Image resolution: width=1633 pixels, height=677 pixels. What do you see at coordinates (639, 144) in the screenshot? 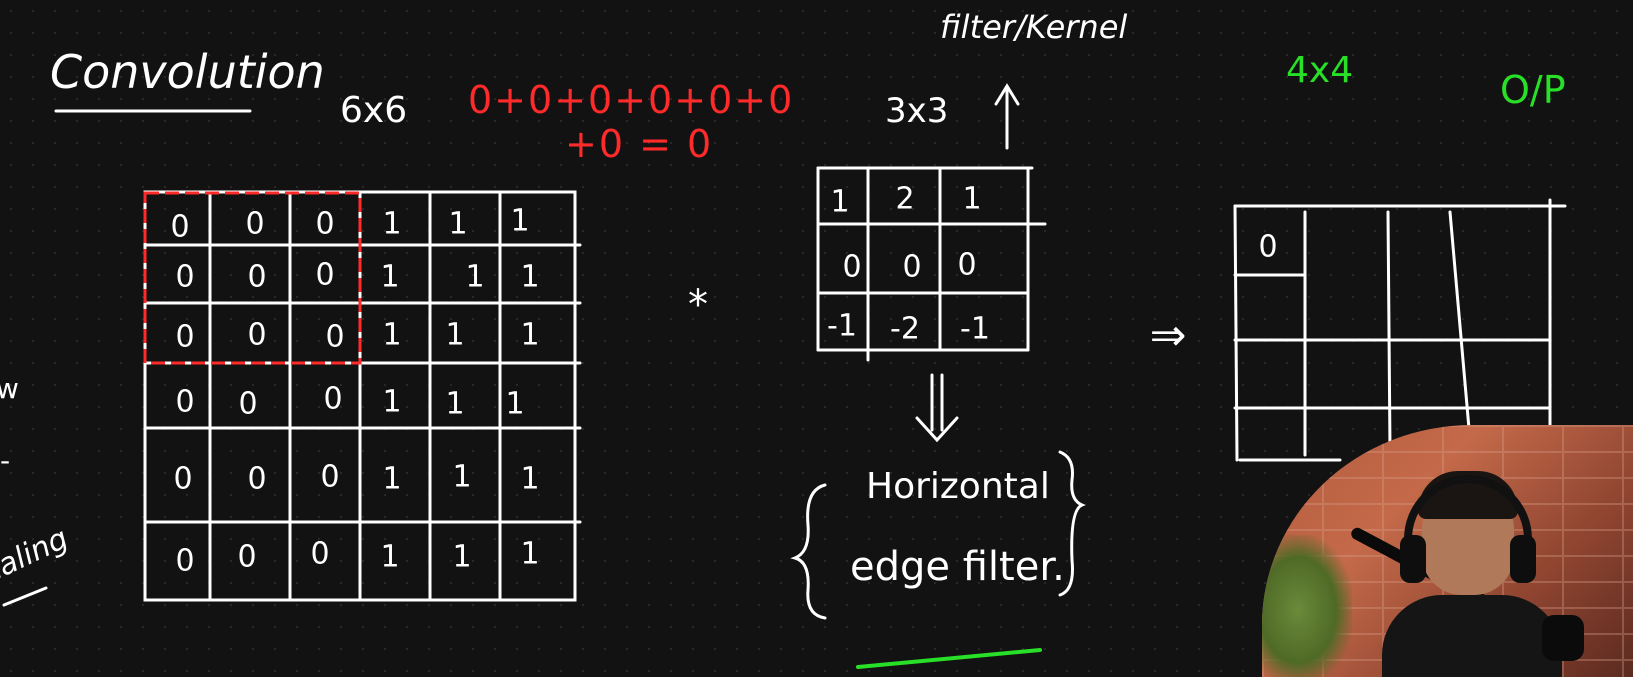
I see `calculation-line-2: +0 = 0` at bounding box center [639, 144].